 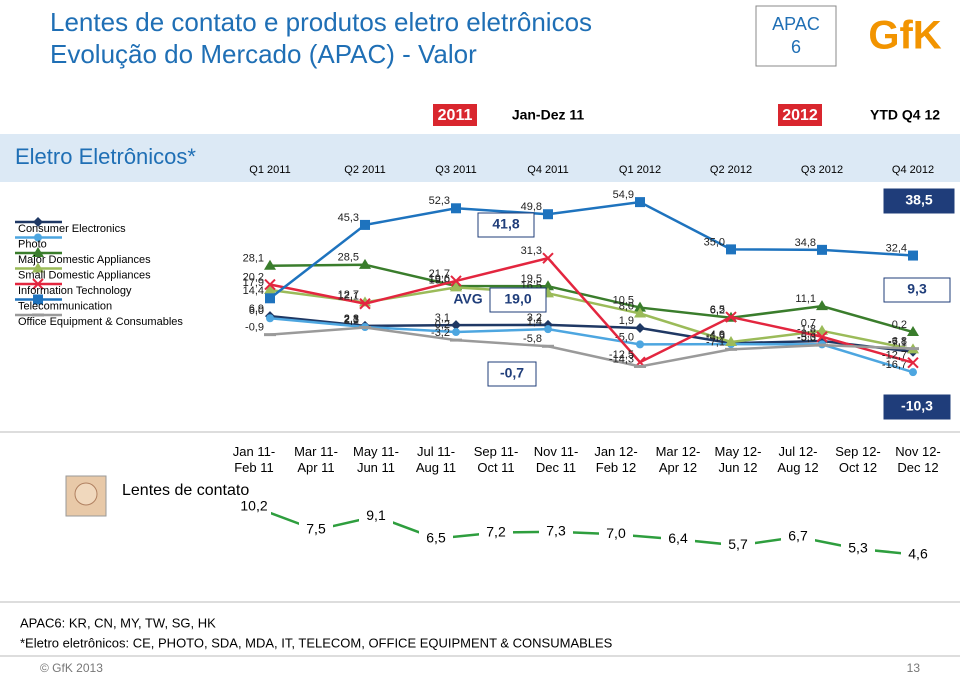 I want to click on data-label: 3,2, so click(x=534, y=318).